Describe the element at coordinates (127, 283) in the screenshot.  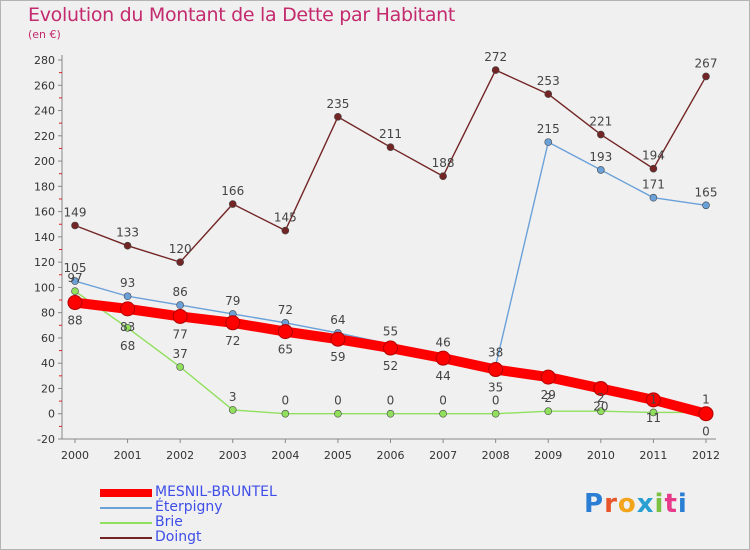
I see `data-label: 93` at that location.